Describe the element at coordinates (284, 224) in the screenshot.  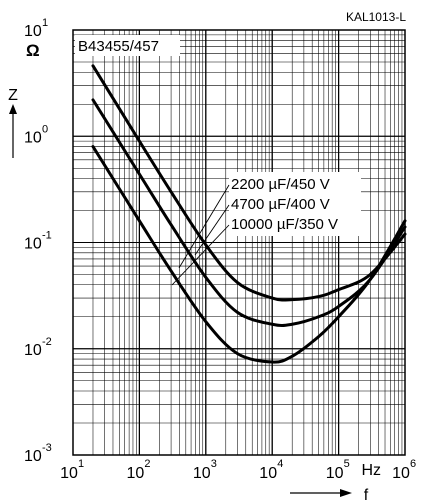
I see `legend-label-3: 10000 µF/350 V` at that location.